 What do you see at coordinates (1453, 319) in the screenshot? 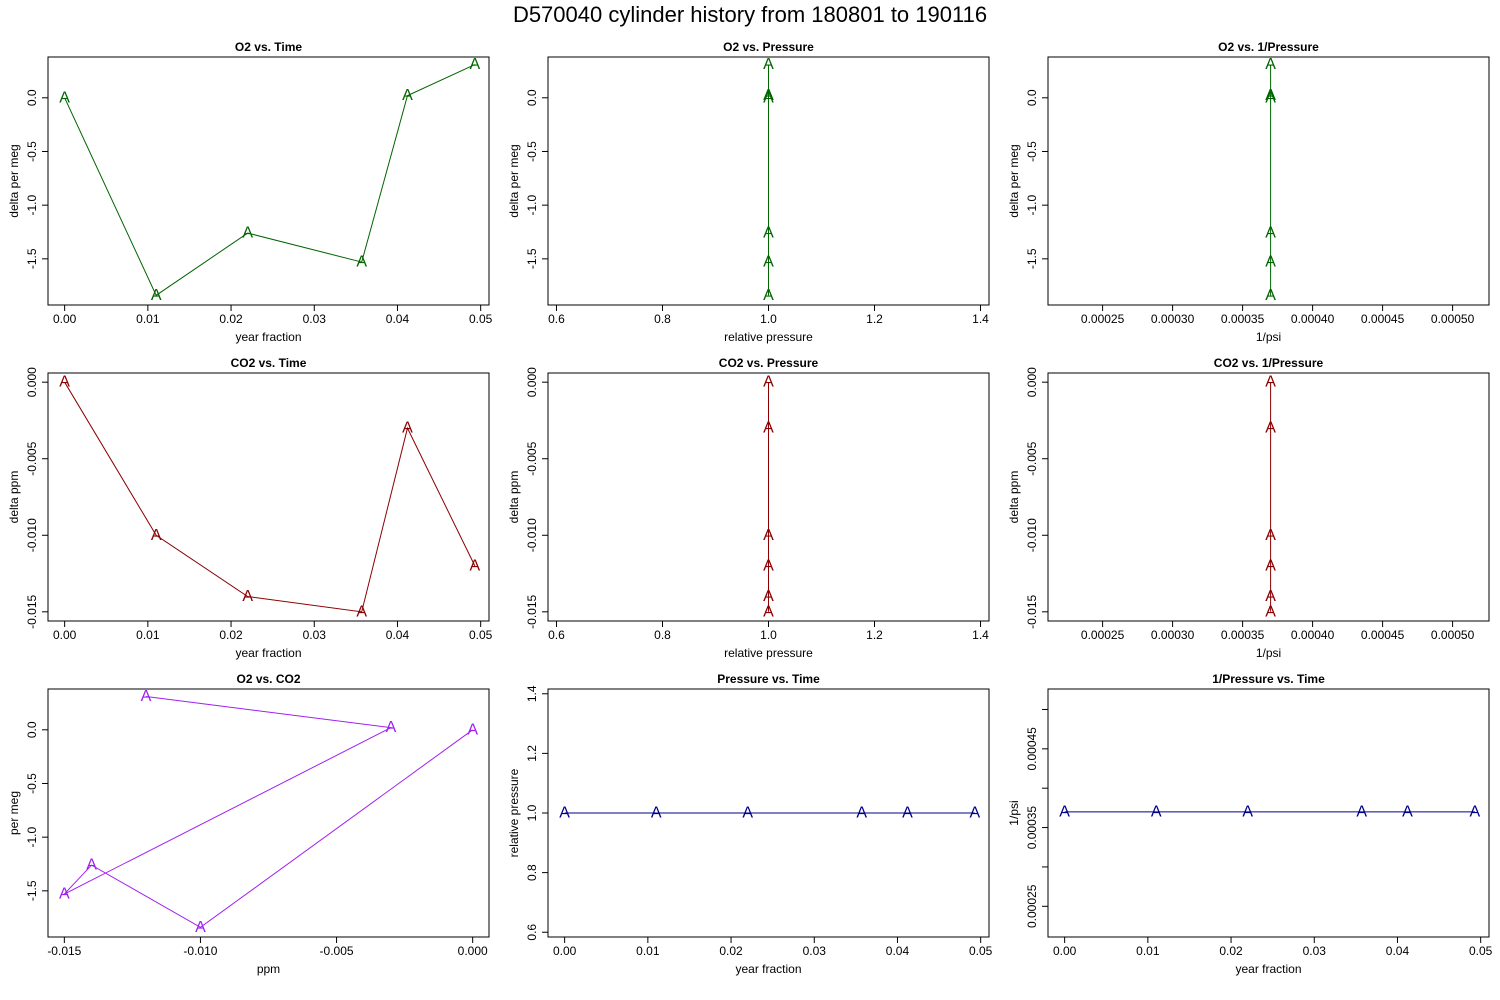
I see `x-tick-label: 0.00050` at bounding box center [1453, 319].